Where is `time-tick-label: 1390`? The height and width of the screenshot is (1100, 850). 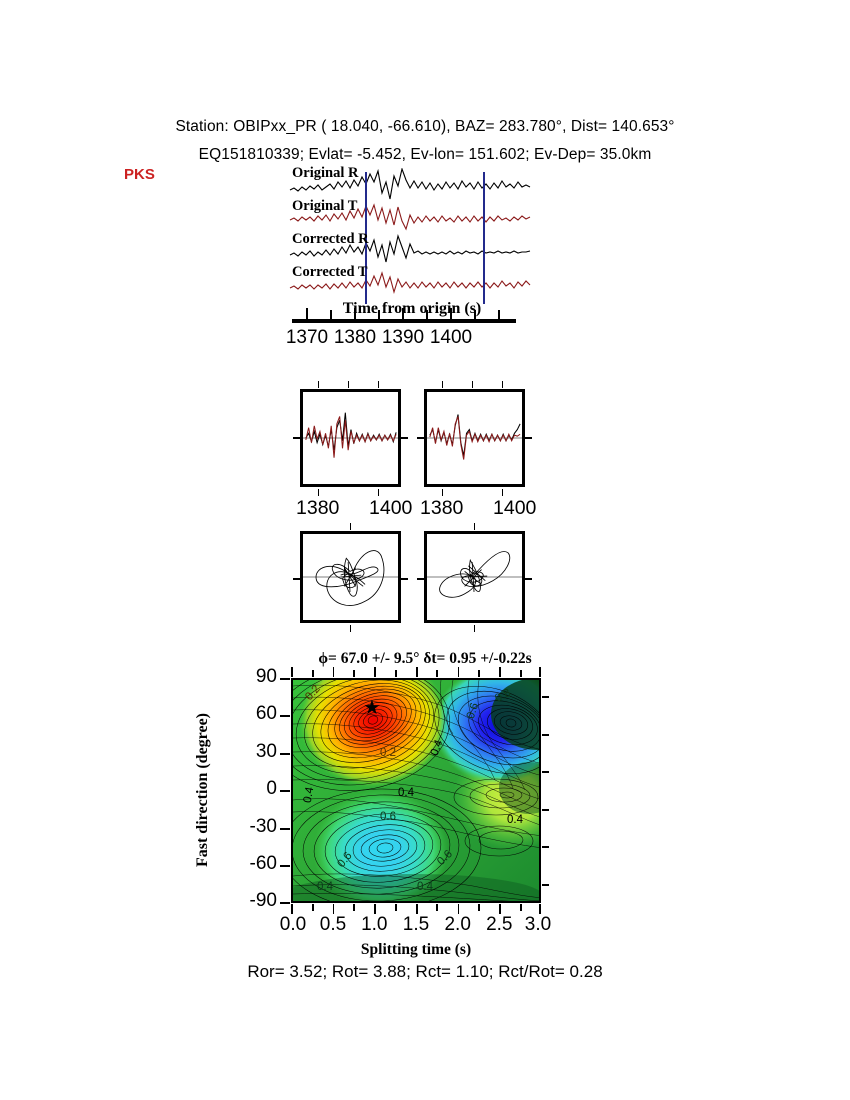
time-tick-label: 1390 is located at coordinates (403, 337).